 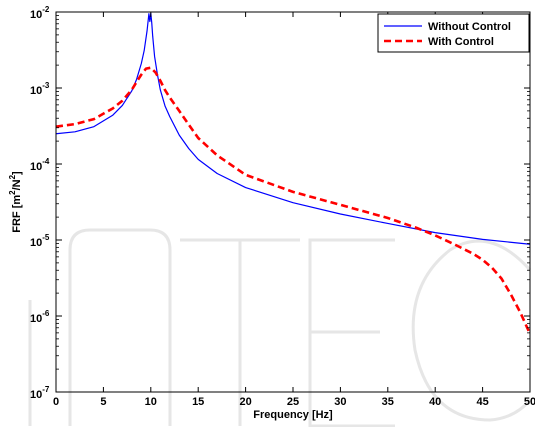 I want to click on x-tick-label: 30, so click(x=340, y=402).